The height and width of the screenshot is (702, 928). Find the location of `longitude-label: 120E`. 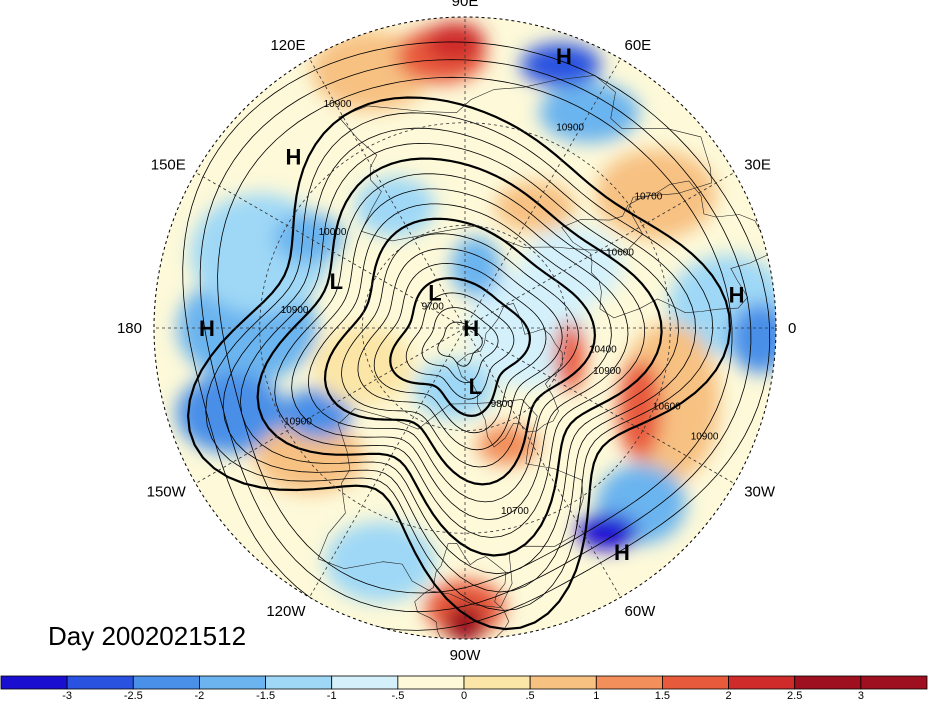

longitude-label: 120E is located at coordinates (287, 45).